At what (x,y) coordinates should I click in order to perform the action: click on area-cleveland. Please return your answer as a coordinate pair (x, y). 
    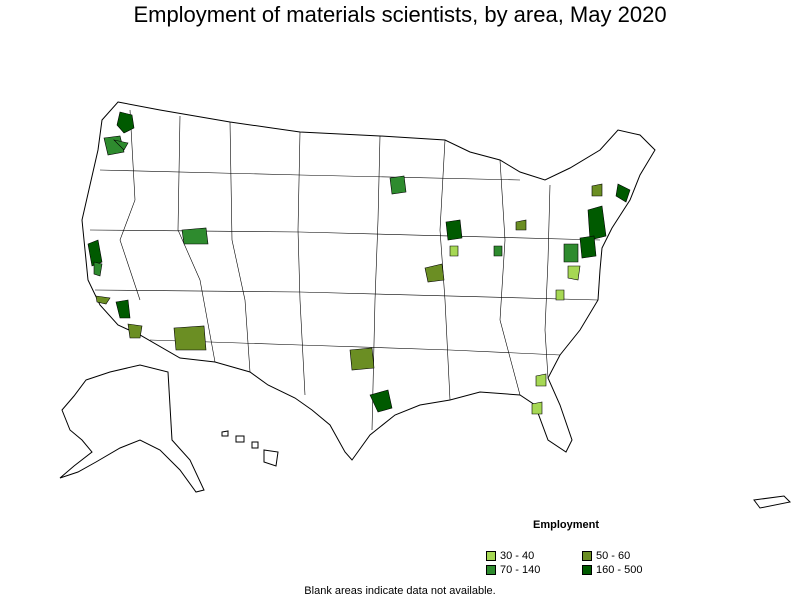
    Looking at the image, I should click on (521, 225).